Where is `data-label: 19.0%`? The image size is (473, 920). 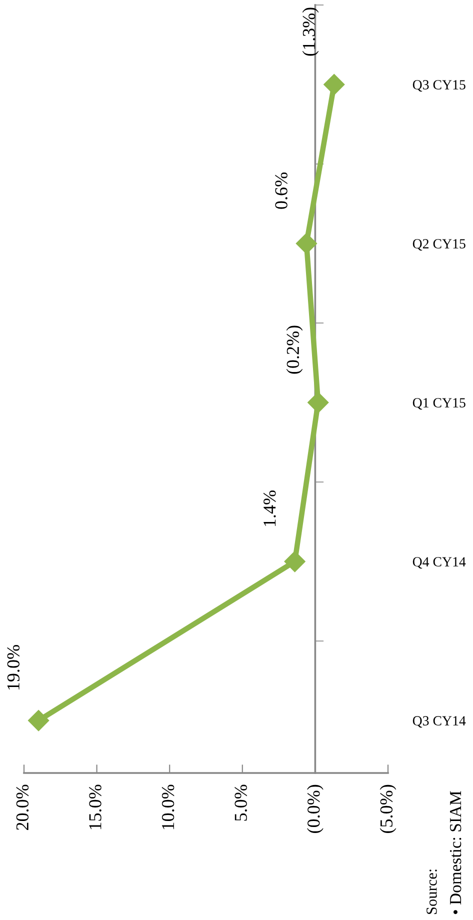
data-label: 19.0% is located at coordinates (13, 667).